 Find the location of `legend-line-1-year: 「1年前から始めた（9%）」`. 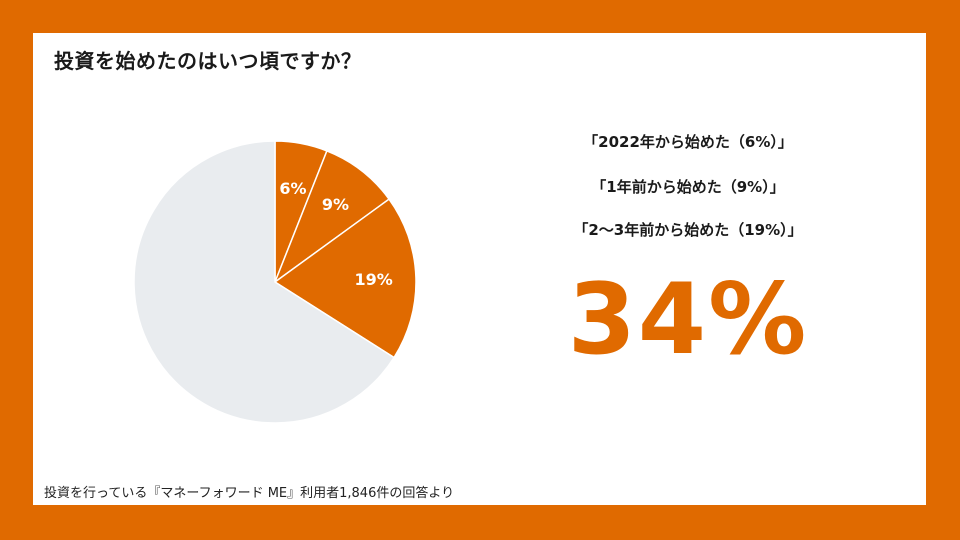

legend-line-1-year: 「1年前から始めた（9%）」 is located at coordinates (688, 187).